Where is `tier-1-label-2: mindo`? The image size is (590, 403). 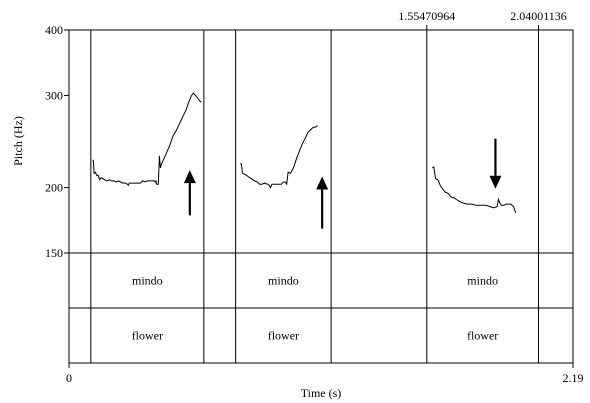
tier-1-label-2: mindo is located at coordinates (283, 281).